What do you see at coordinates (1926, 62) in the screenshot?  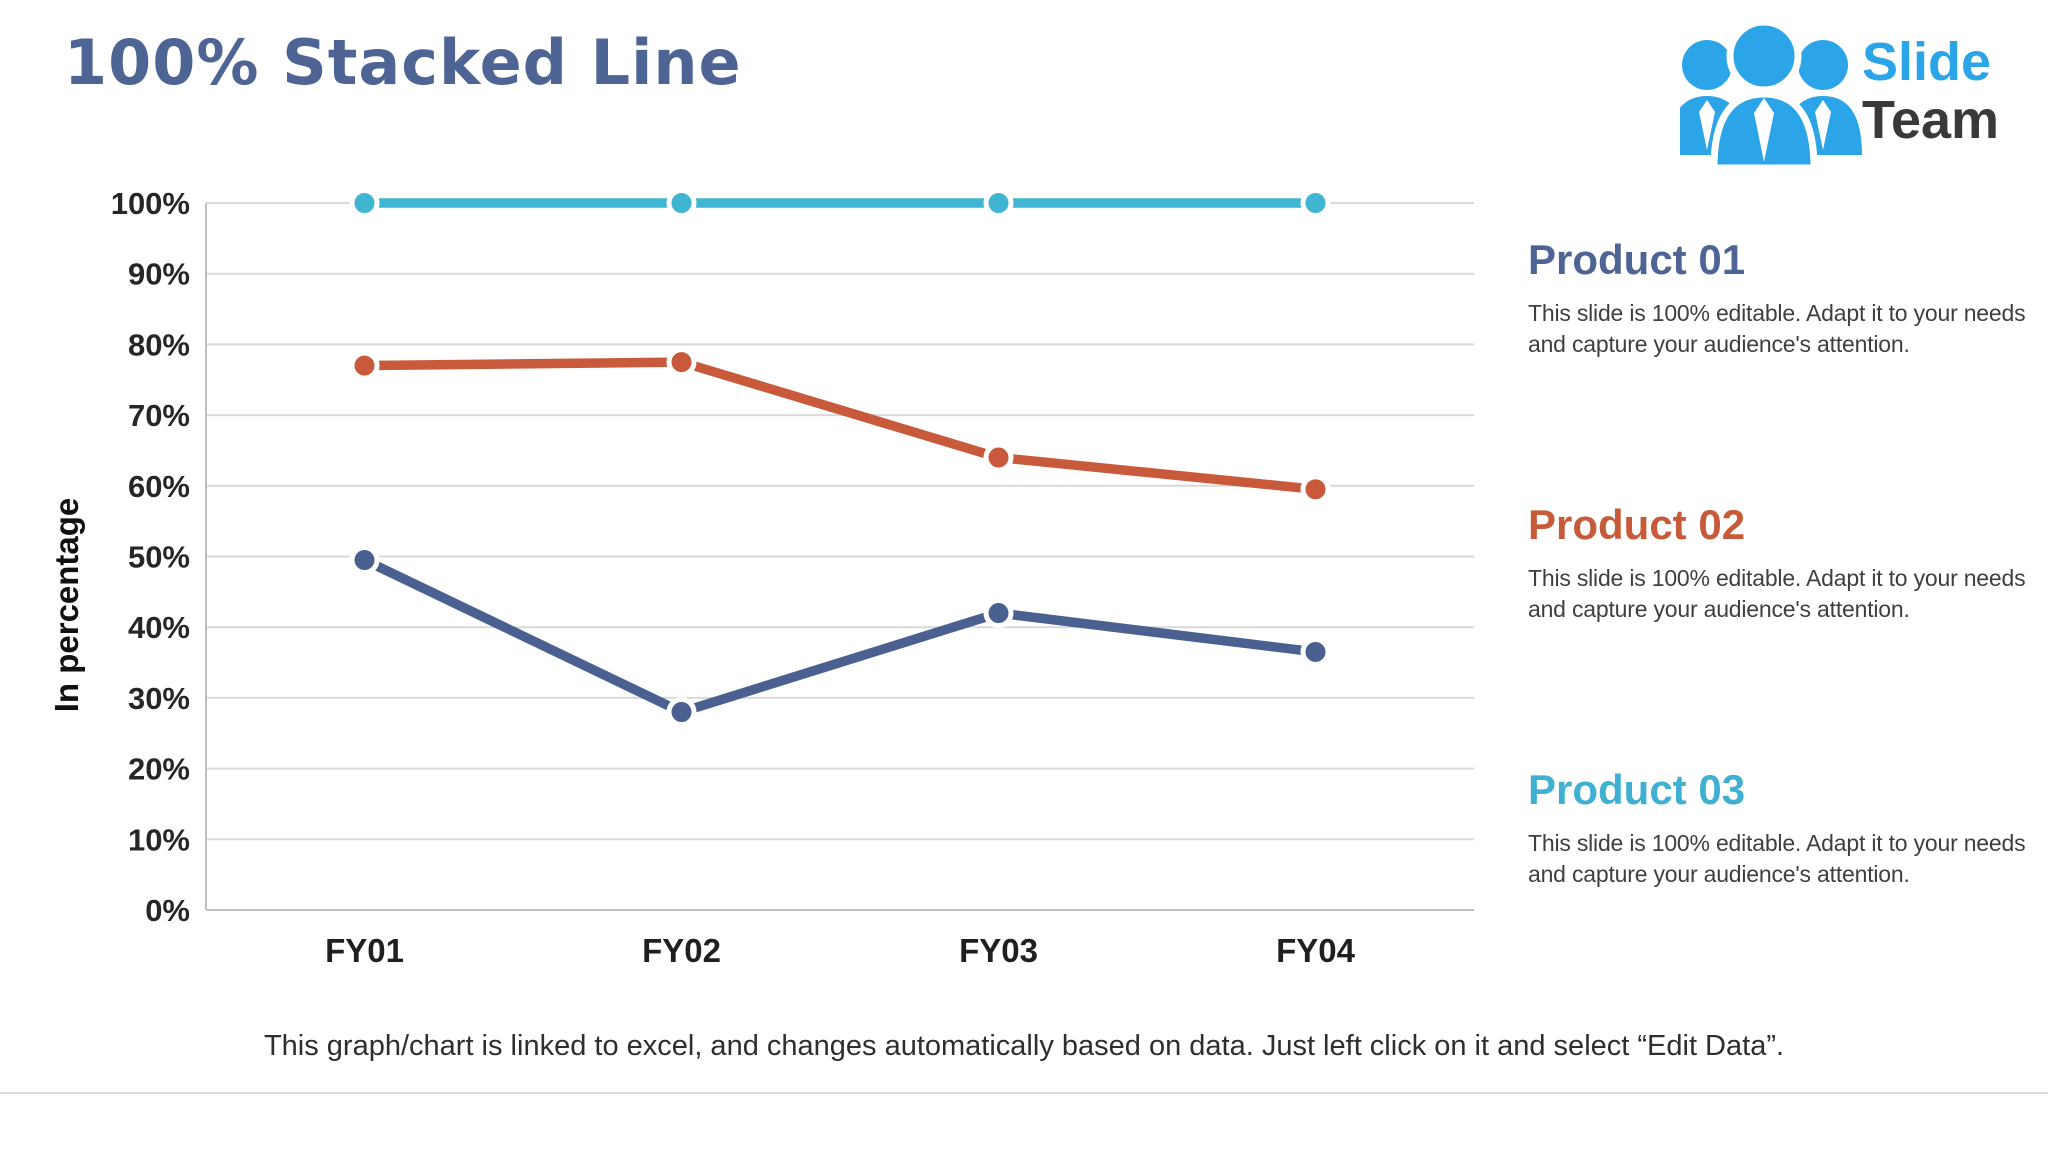 I see `logo-slide-text: Slide` at bounding box center [1926, 62].